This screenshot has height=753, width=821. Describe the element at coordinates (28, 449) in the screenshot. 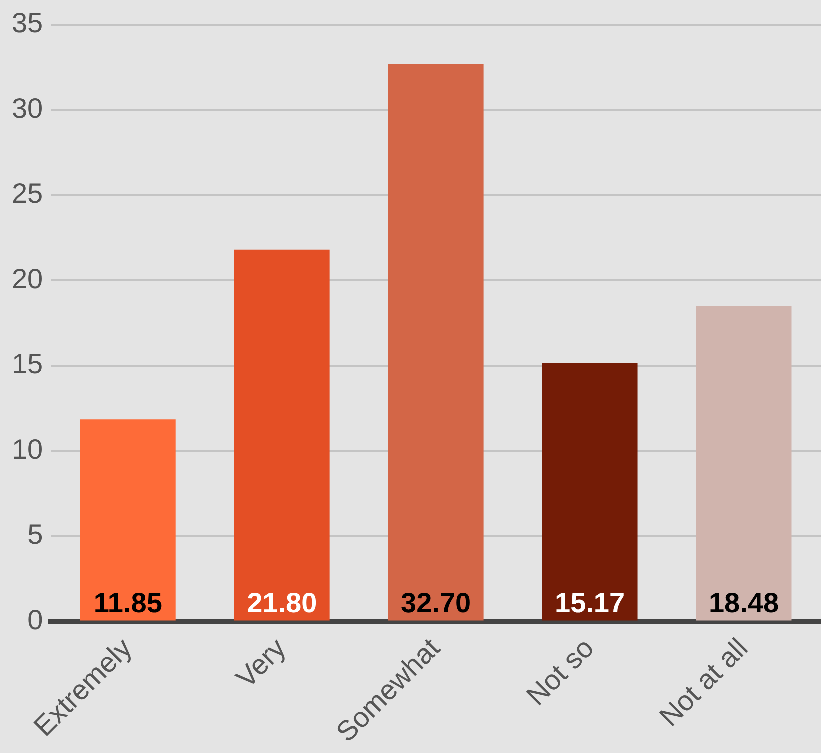

I see `y-tick-label: 10` at that location.